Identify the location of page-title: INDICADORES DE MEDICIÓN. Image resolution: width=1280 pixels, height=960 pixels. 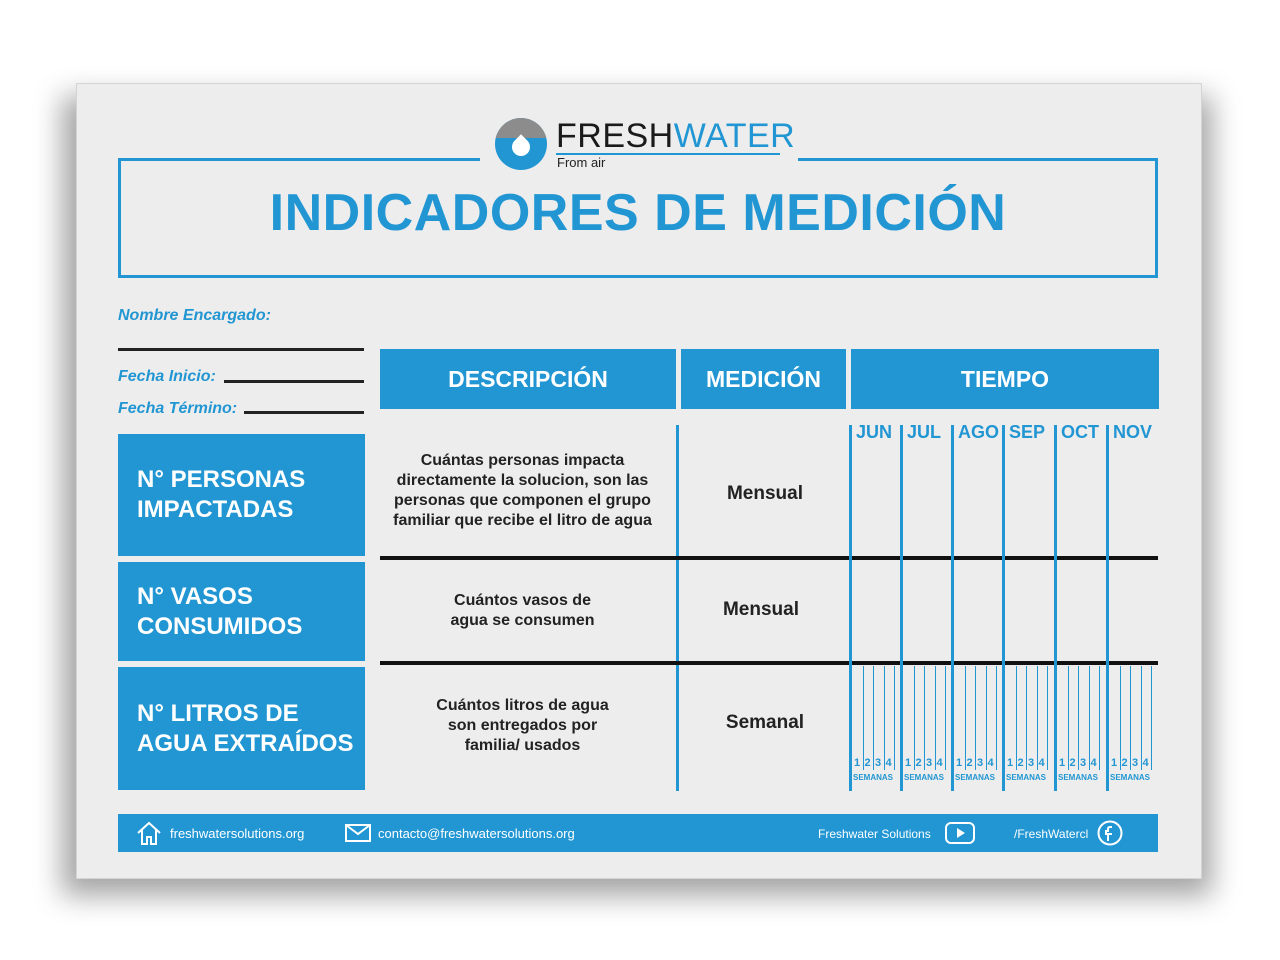
(638, 213).